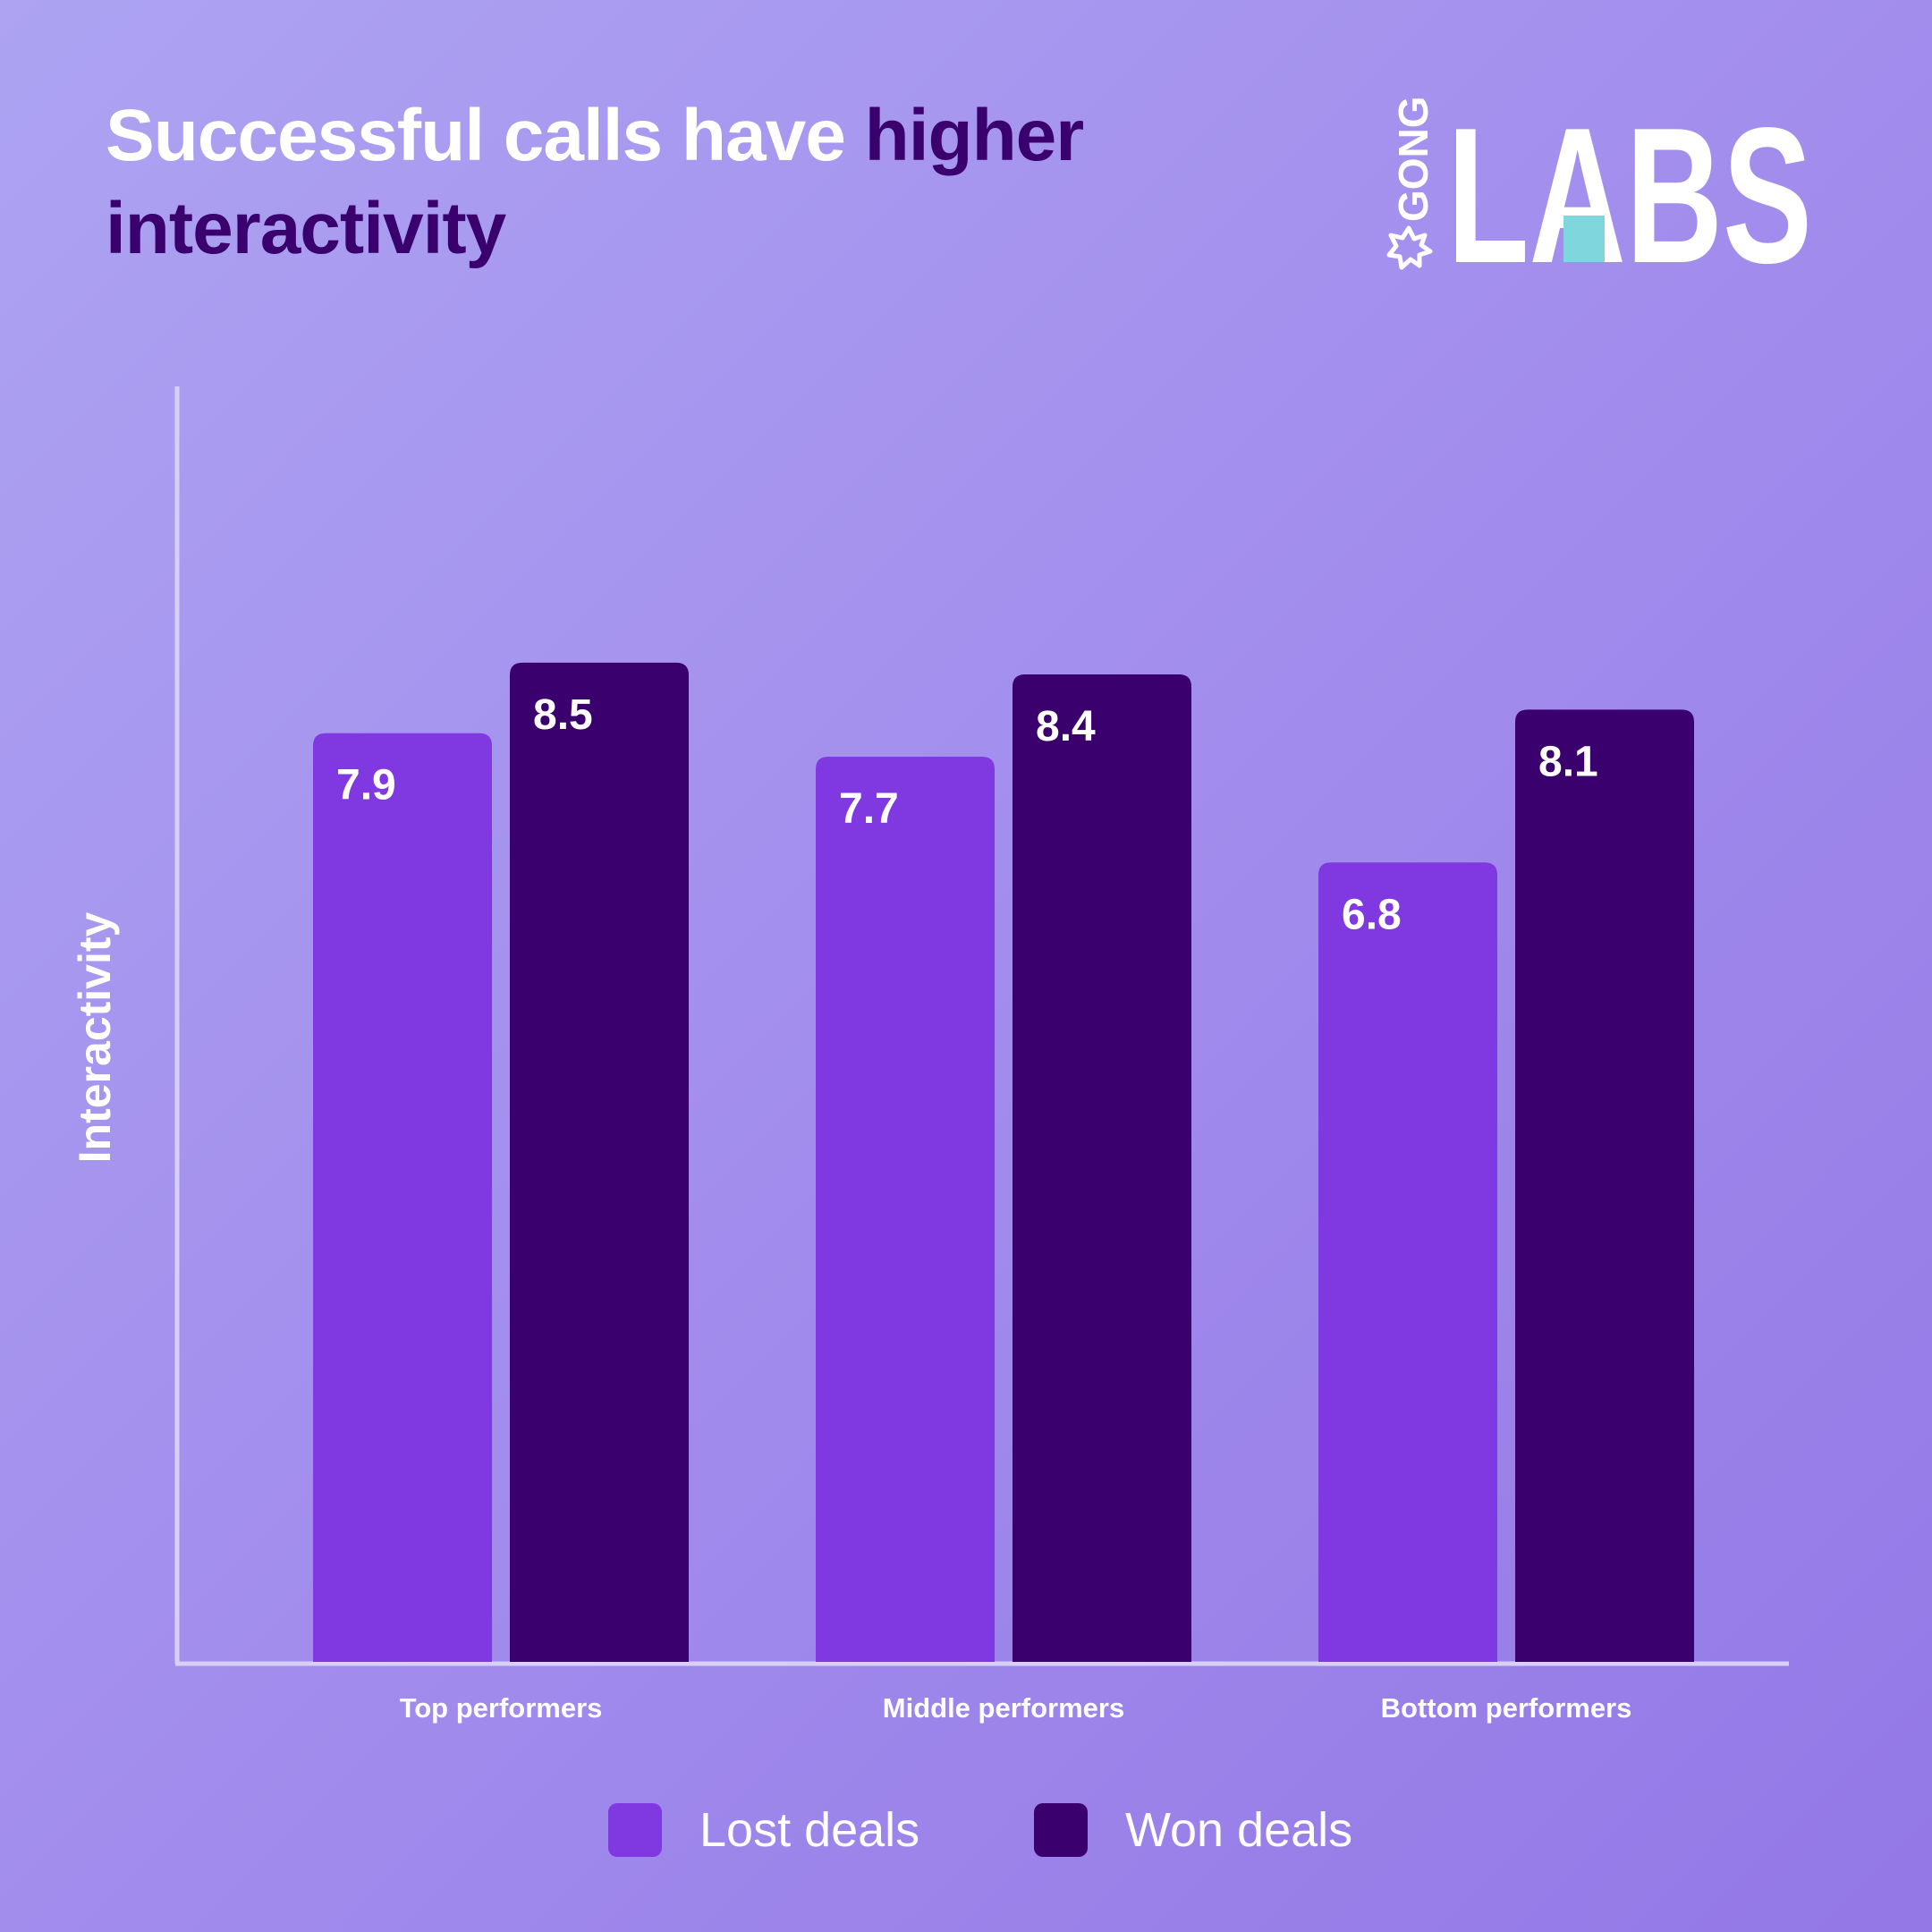 Image resolution: width=1932 pixels, height=1932 pixels. I want to click on legend-label-won: Won deals, so click(1239, 1830).